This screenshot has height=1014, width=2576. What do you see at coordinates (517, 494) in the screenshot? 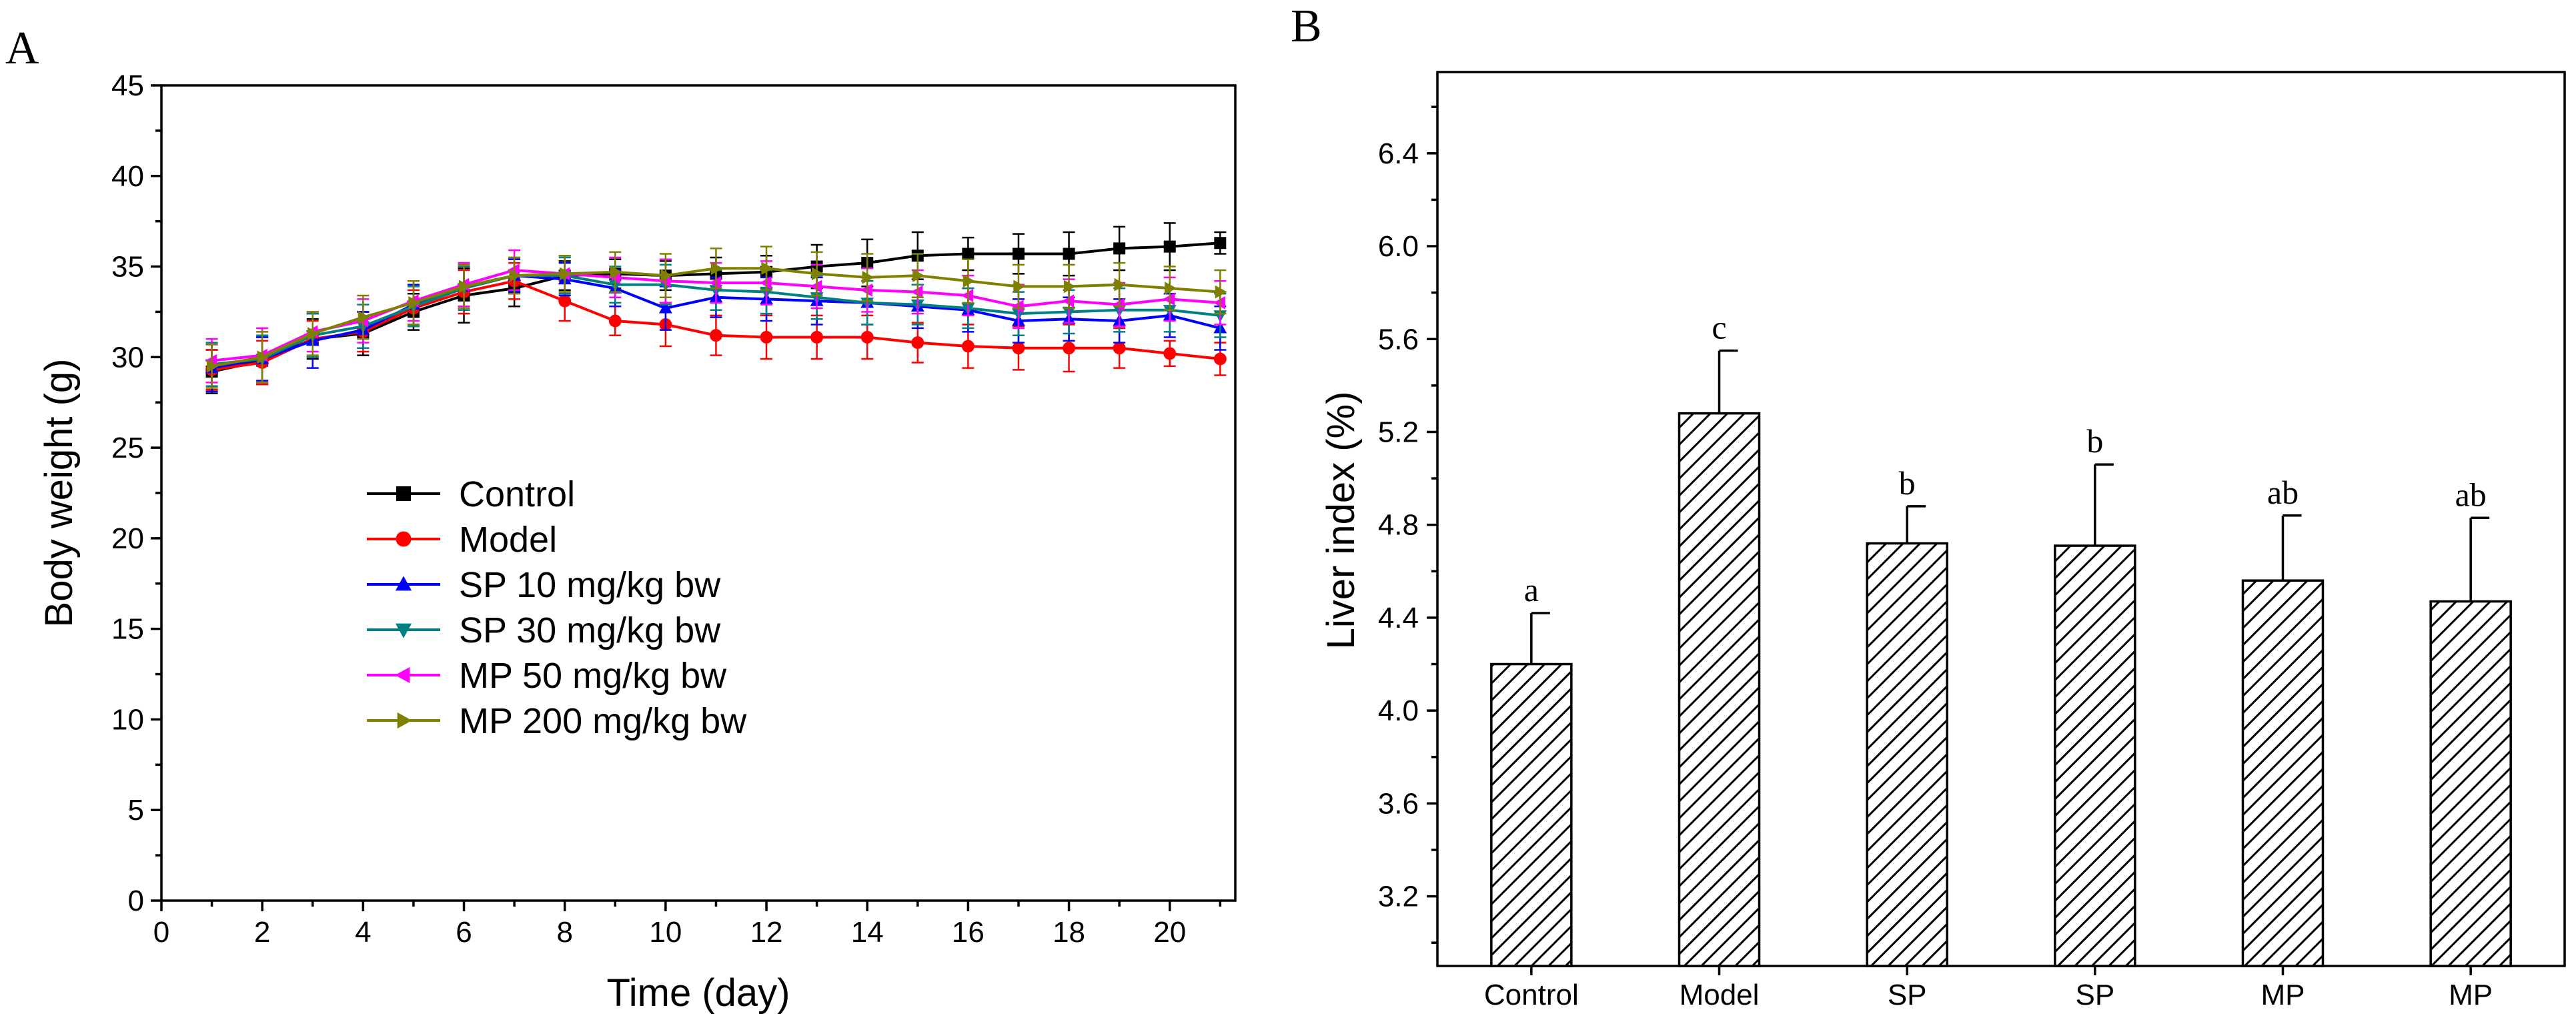
I see `legend-label: Control` at bounding box center [517, 494].